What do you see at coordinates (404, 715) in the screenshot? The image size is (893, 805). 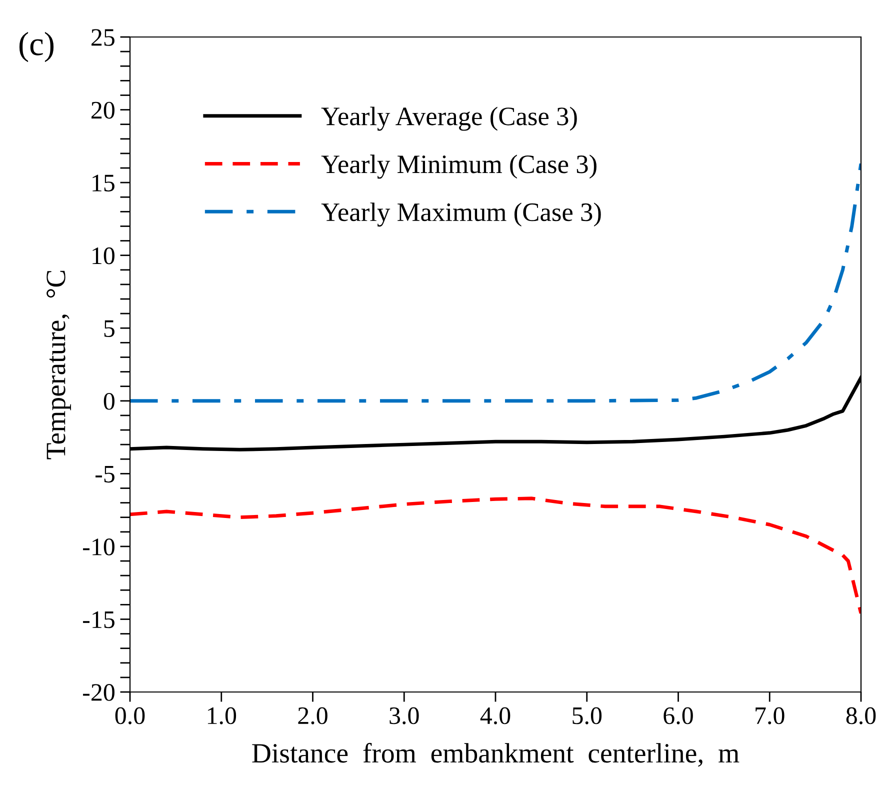 I see `x-tick-label: 3.0` at bounding box center [404, 715].